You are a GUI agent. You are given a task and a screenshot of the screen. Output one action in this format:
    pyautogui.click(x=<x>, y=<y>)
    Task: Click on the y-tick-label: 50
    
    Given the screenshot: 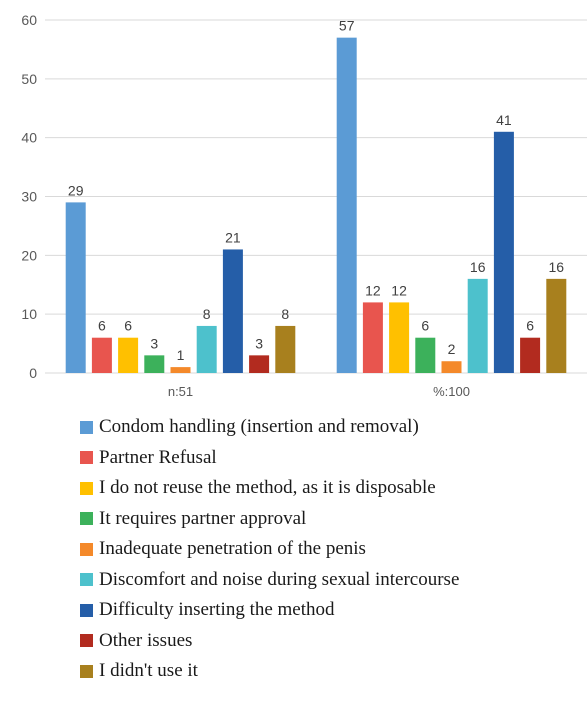 What is the action you would take?
    pyautogui.click(x=29, y=79)
    